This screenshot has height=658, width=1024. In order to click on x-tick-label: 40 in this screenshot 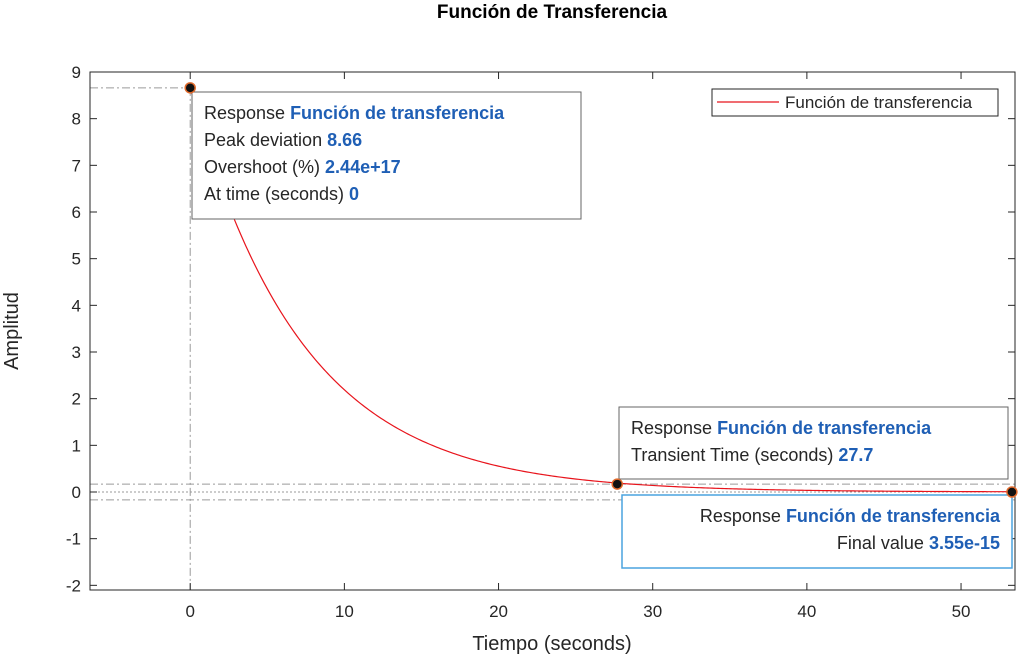, I will do `click(806, 611)`.